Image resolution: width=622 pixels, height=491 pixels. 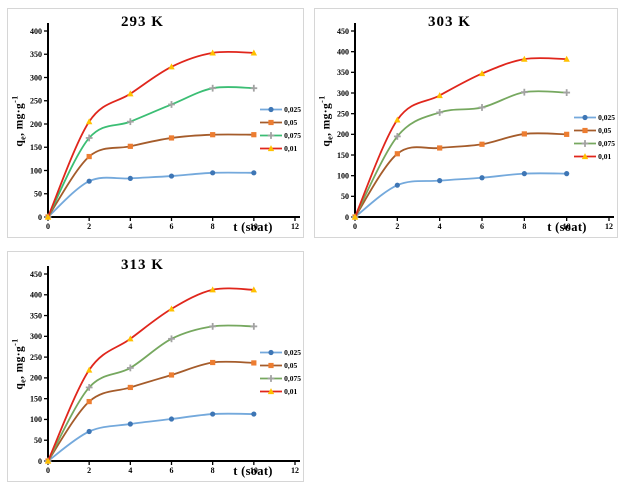 I want to click on x-tick-label: 12, so click(x=295, y=226).